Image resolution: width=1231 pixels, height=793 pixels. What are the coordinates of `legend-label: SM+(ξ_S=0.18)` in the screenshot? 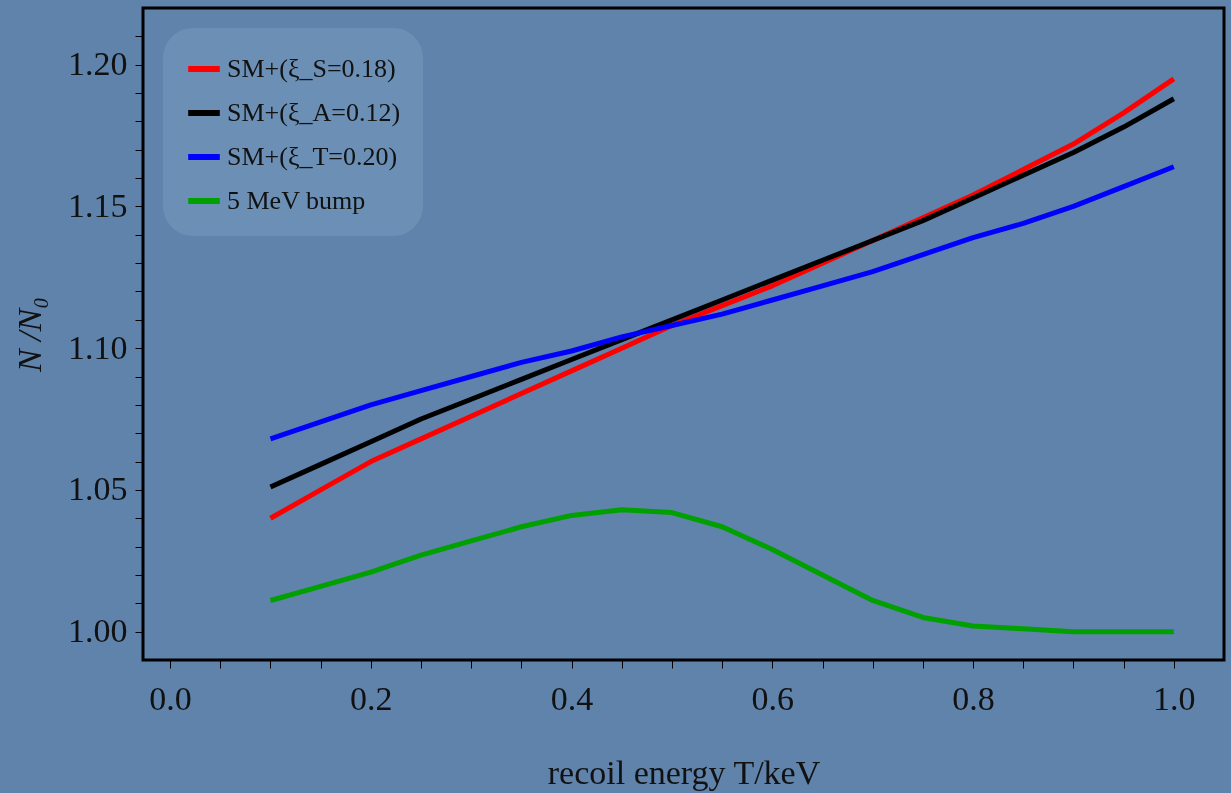 It's located at (311, 68).